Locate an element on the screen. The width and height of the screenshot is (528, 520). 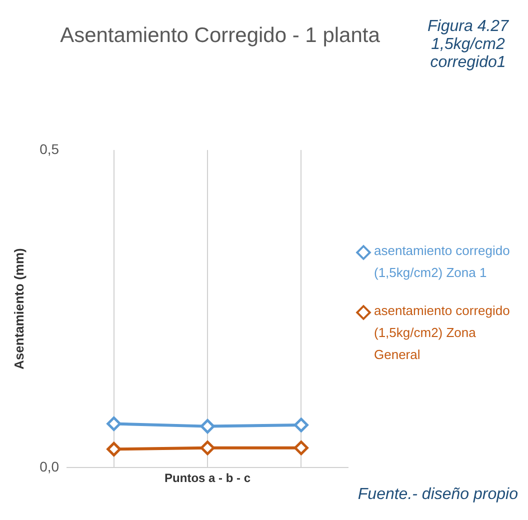
chart-title: Asentamiento Corregido - 1 planta is located at coordinates (220, 36).